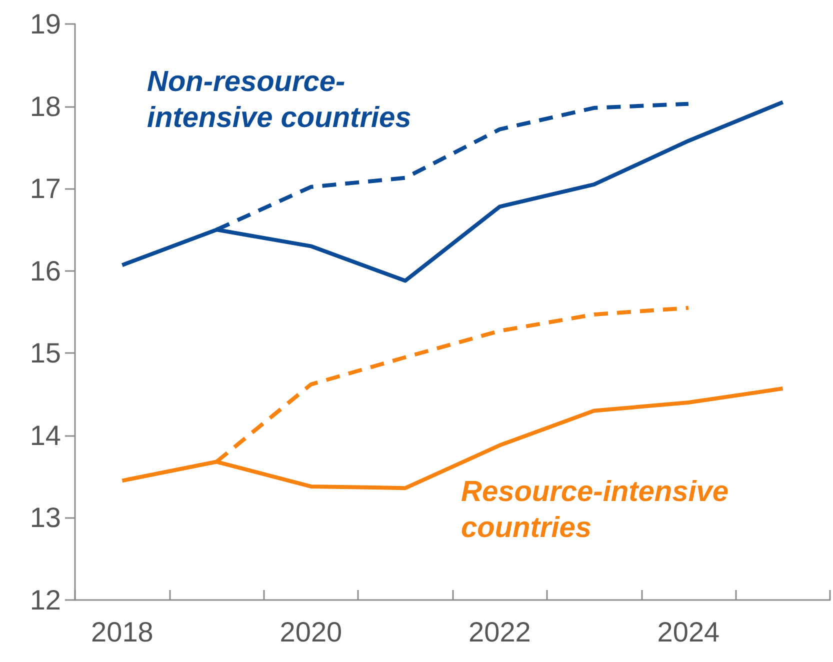 The image size is (833, 662). I want to click on x-tick-label: 2022, so click(499, 632).